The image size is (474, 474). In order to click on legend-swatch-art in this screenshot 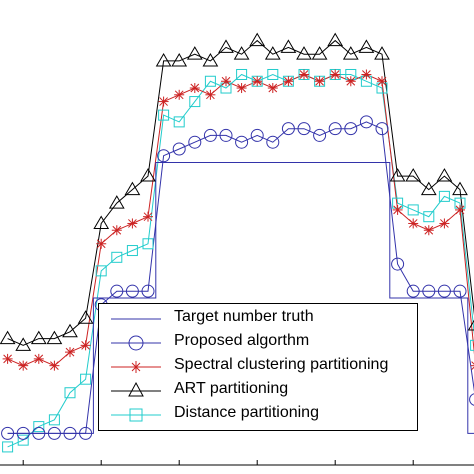, I will do `click(136, 389)`.